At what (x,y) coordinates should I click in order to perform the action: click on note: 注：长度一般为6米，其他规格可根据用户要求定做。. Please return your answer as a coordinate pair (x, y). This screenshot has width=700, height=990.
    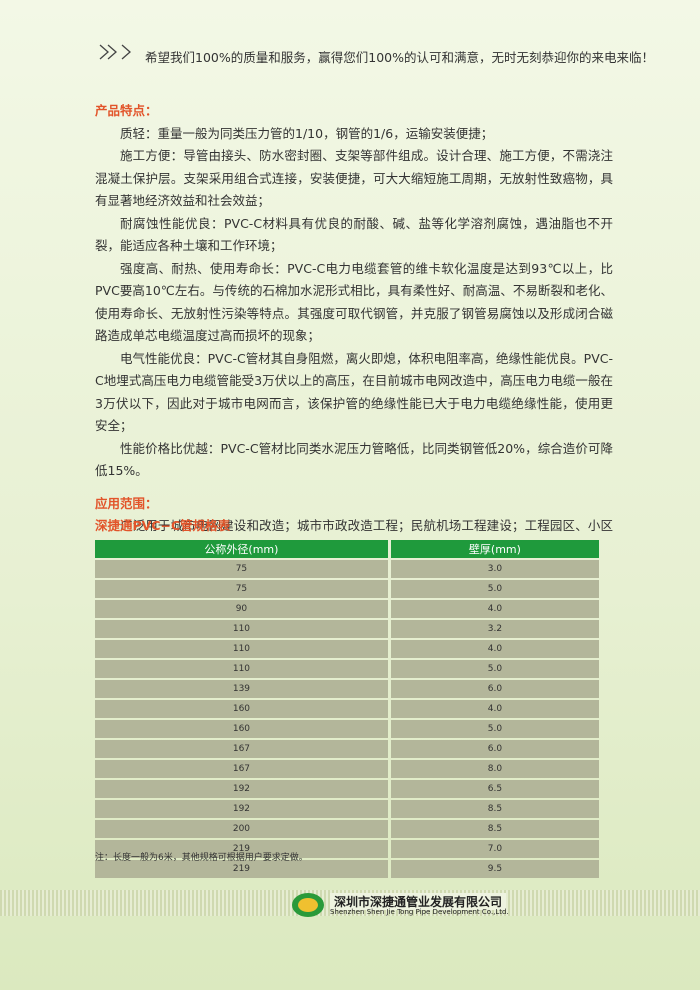
    Looking at the image, I should click on (201, 858).